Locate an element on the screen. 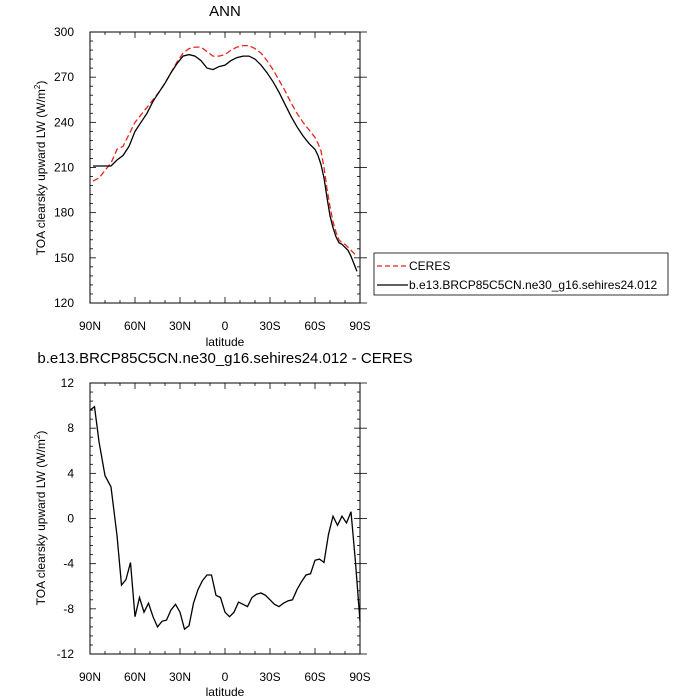  bottom-y-tick-label: 0 is located at coordinates (70, 519).